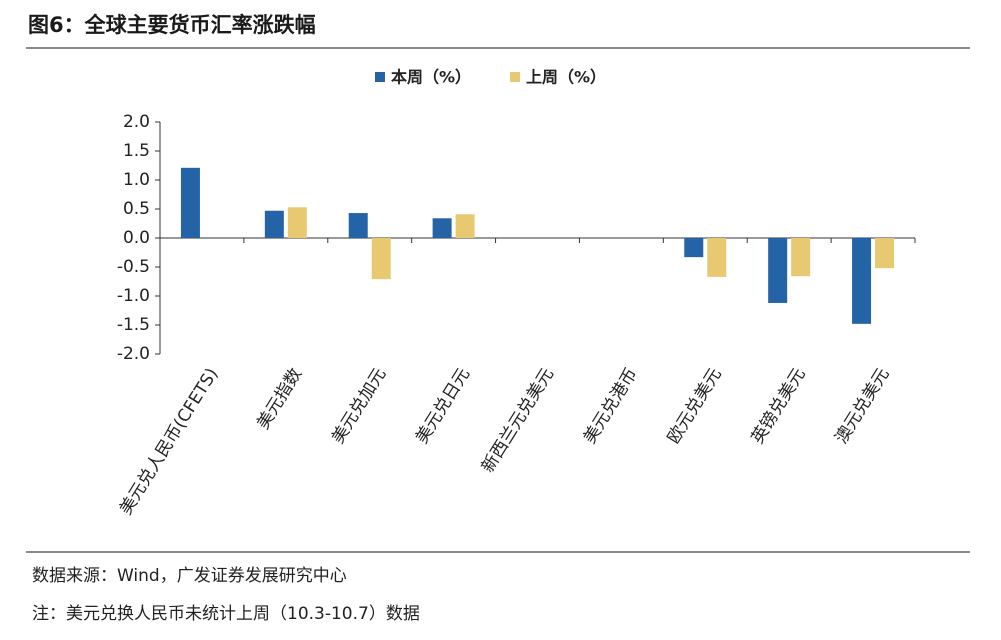 The width and height of the screenshot is (1001, 640). I want to click on x-tick-label: 美元兑日元, so click(443, 406).